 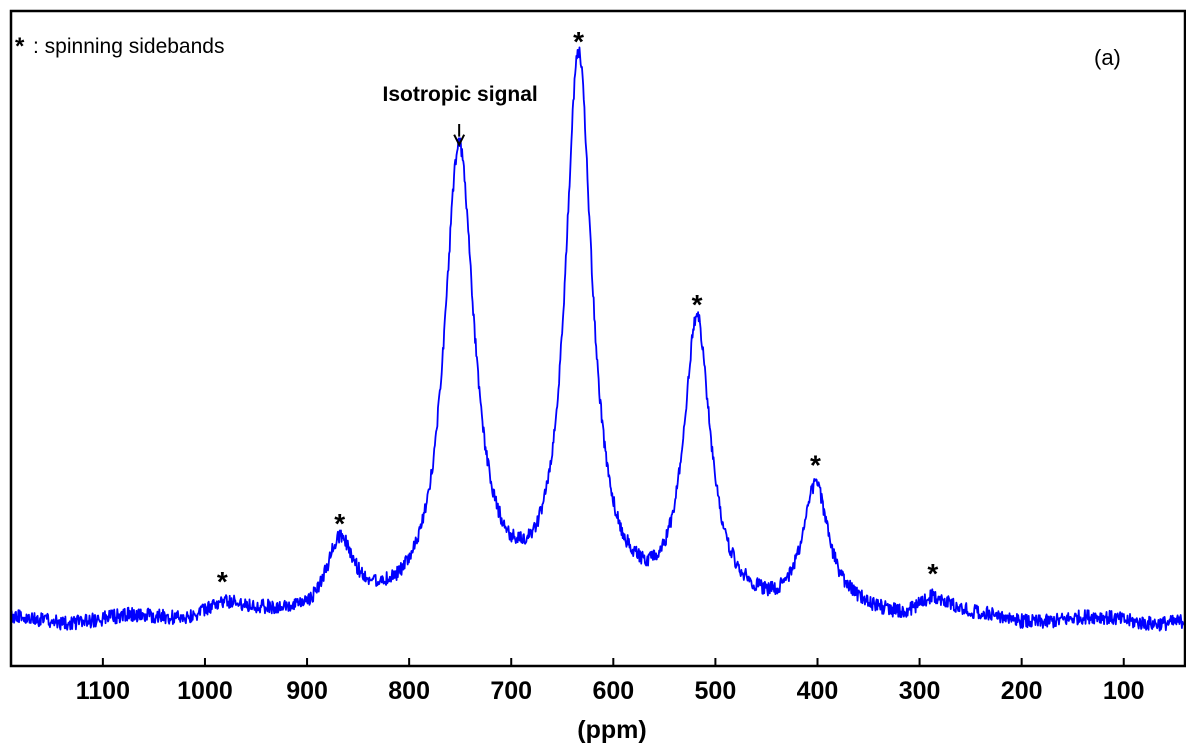 I want to click on x-tick-label-900: 900, so click(x=307, y=691).